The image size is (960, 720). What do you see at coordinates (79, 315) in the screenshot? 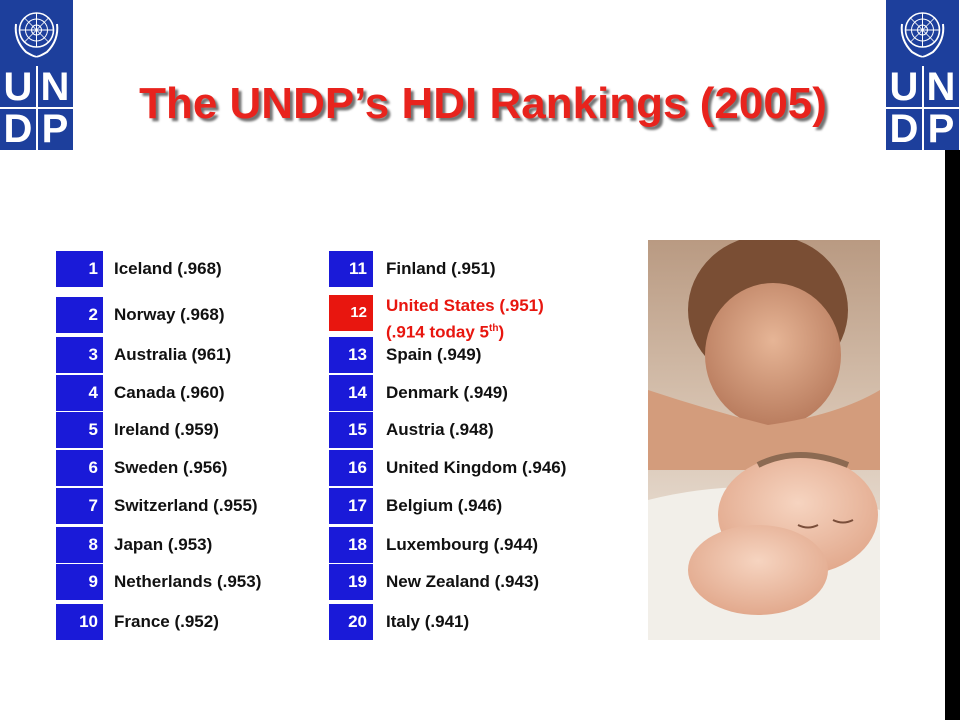
I see `rank-number: 2` at bounding box center [79, 315].